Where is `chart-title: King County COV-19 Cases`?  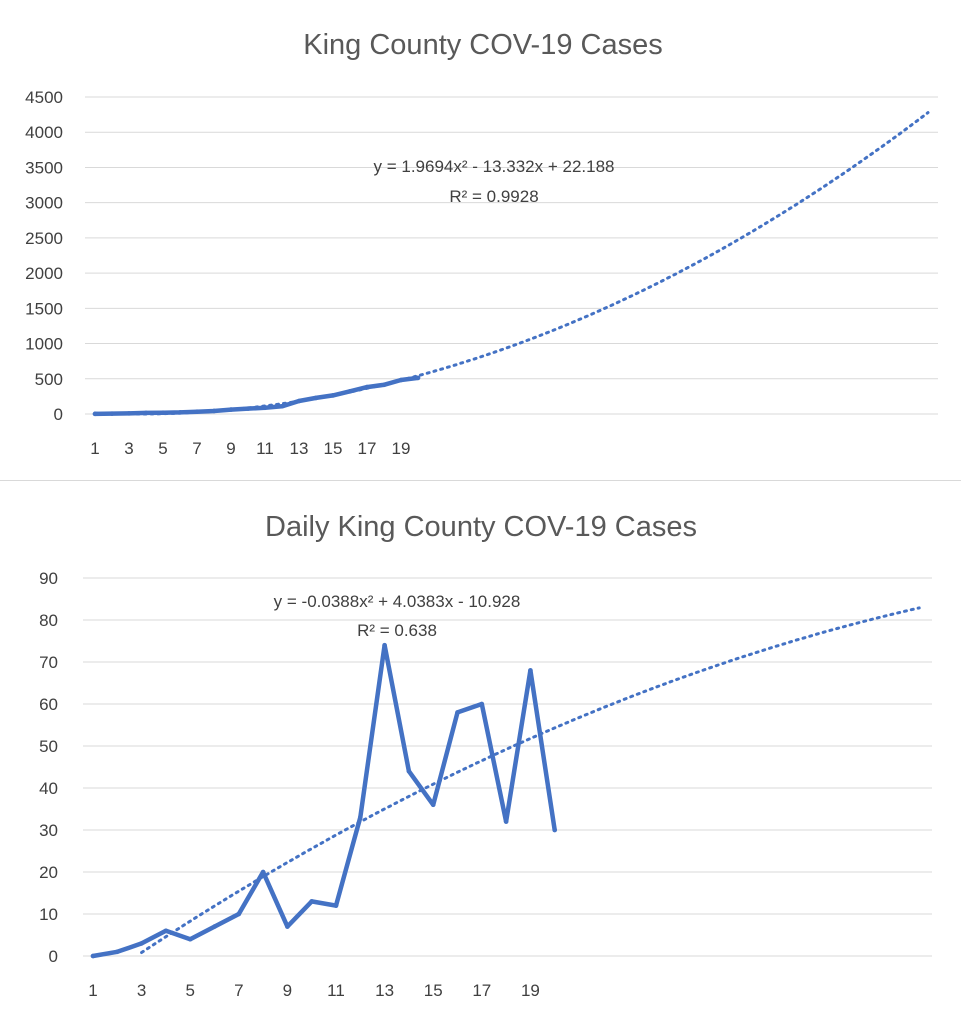 chart-title: King County COV-19 Cases is located at coordinates (482, 45).